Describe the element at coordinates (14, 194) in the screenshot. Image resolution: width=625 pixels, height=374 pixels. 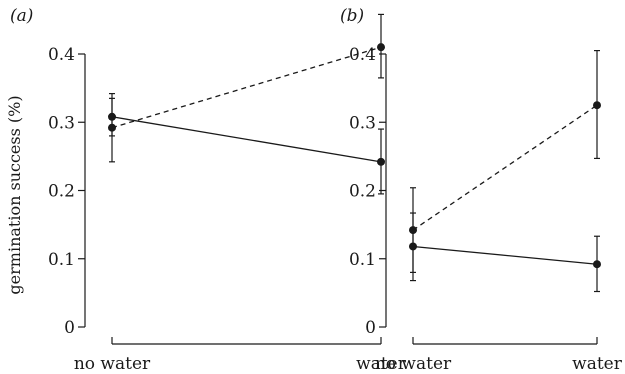
I see `y-axis-label: germination success (%)` at that location.